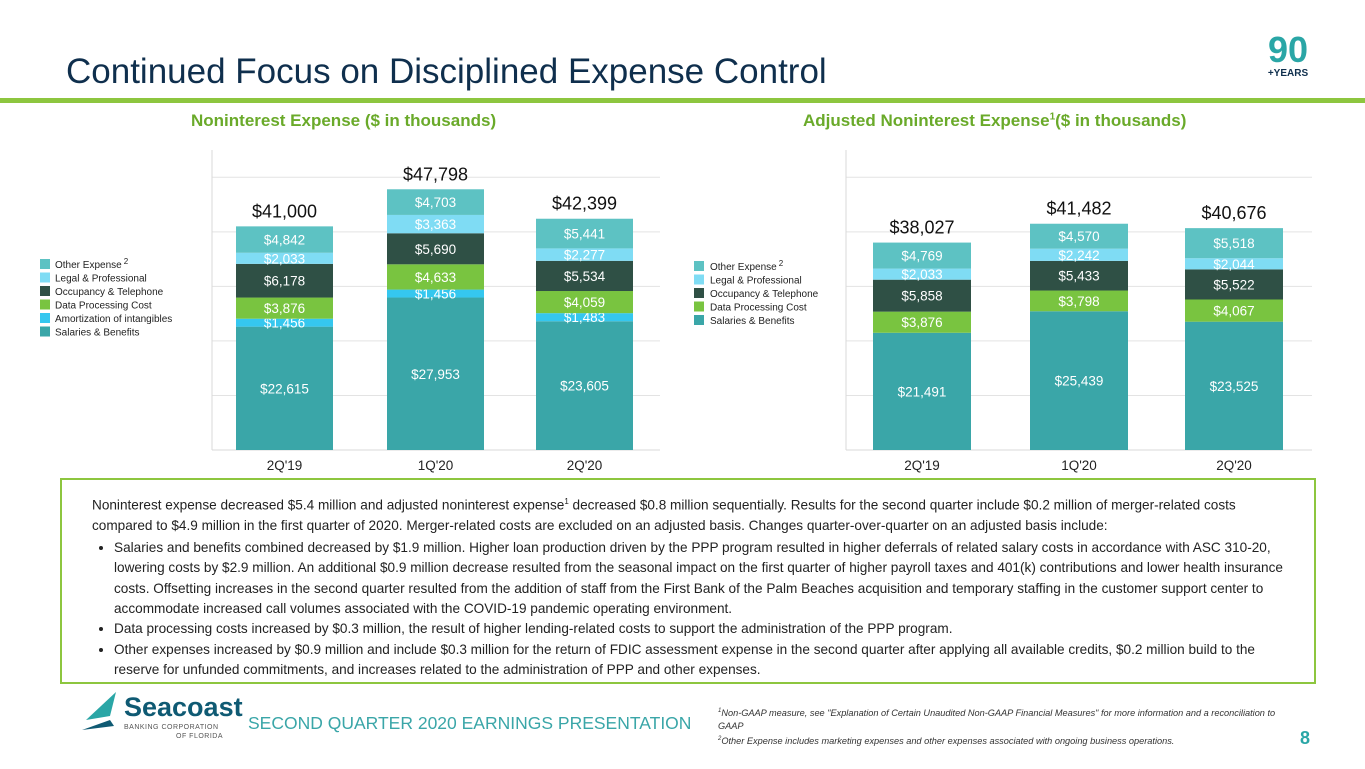 The image size is (1365, 769). I want to click on data-label-occupancy-telephone: $5,690, so click(435, 249).